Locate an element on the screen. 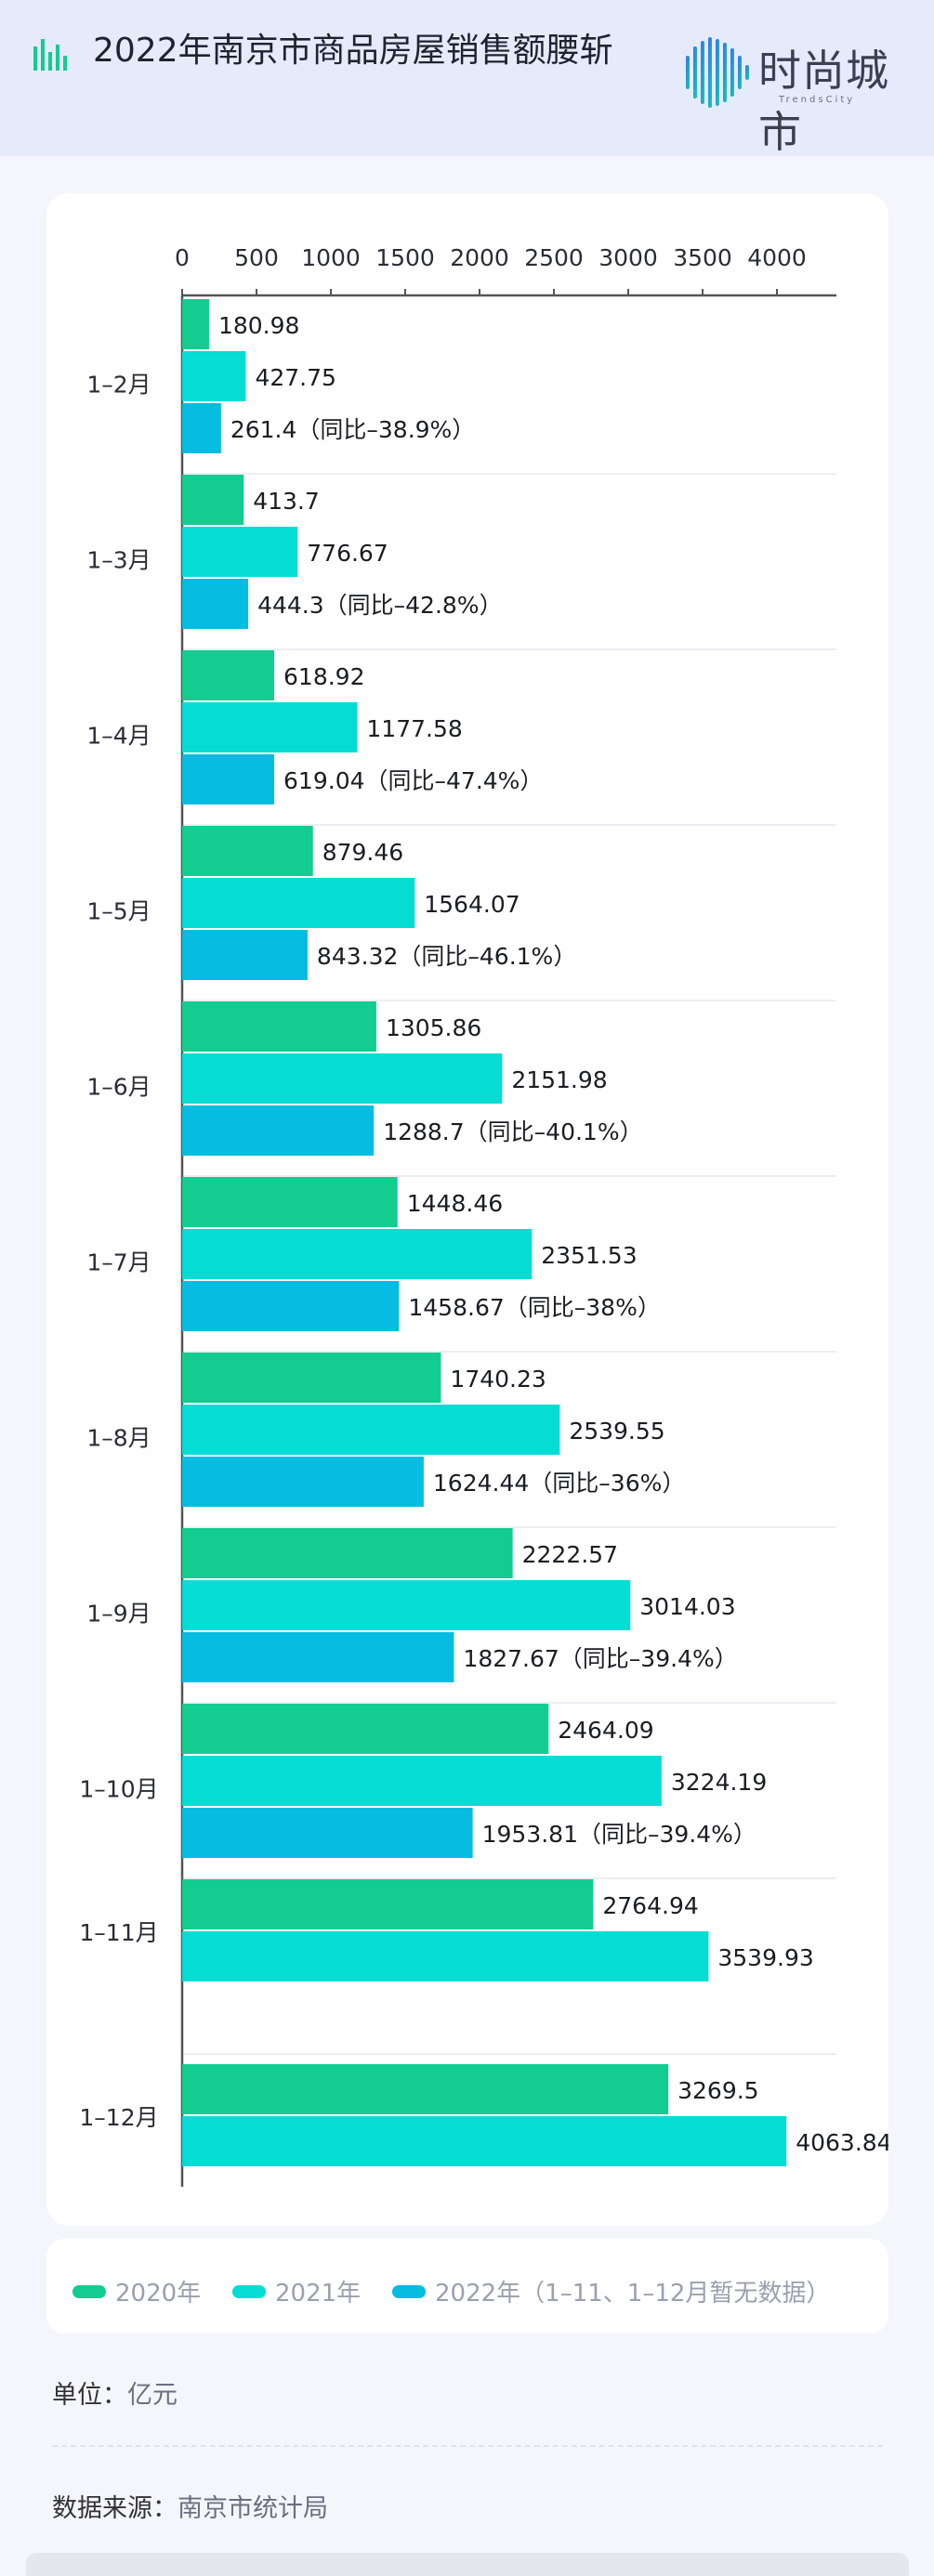  category-label: 1–2月 is located at coordinates (118, 385).